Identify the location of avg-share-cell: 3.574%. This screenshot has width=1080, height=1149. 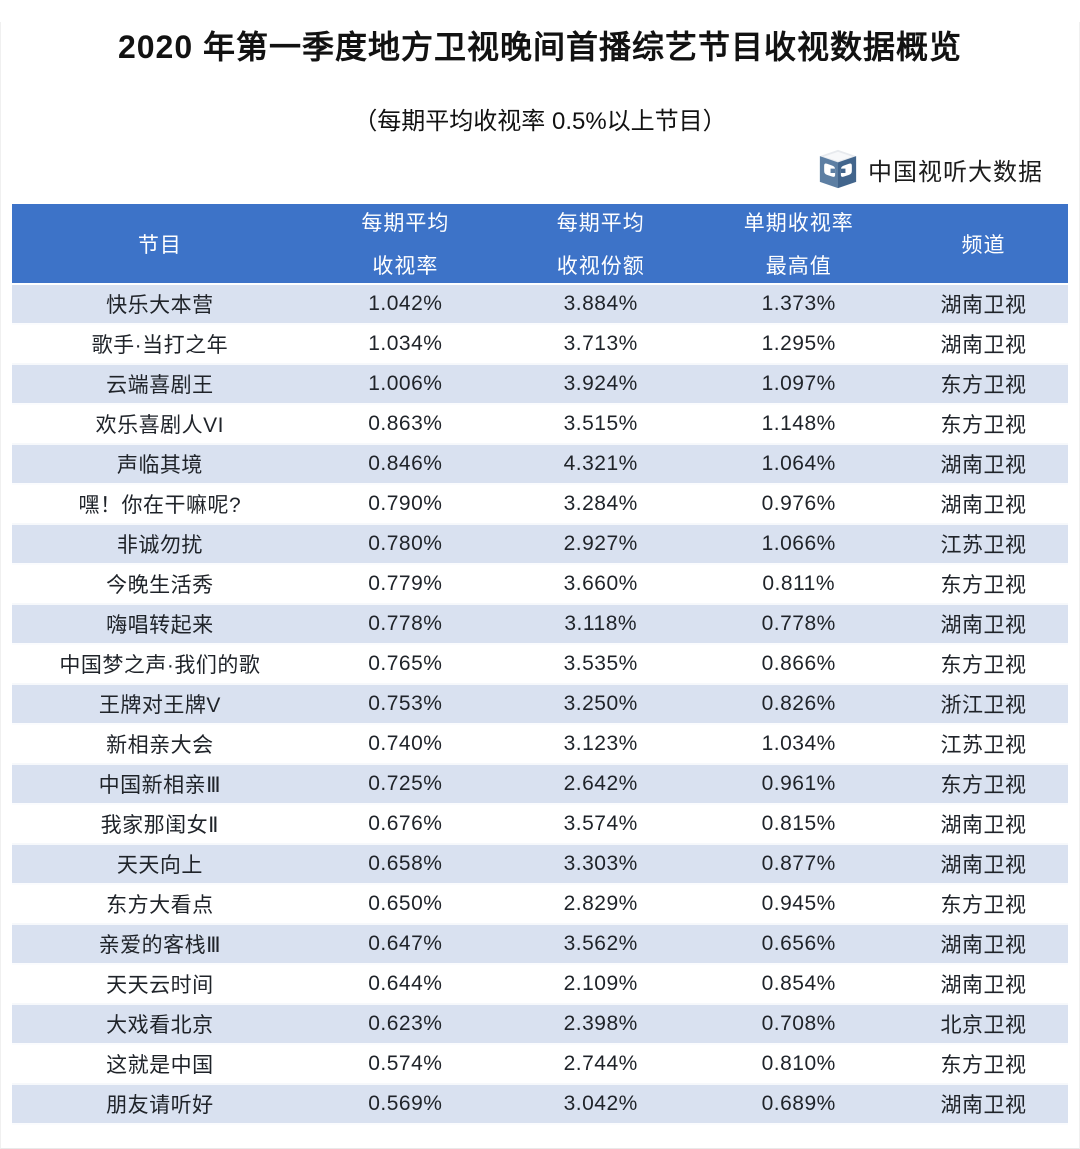
(601, 824).